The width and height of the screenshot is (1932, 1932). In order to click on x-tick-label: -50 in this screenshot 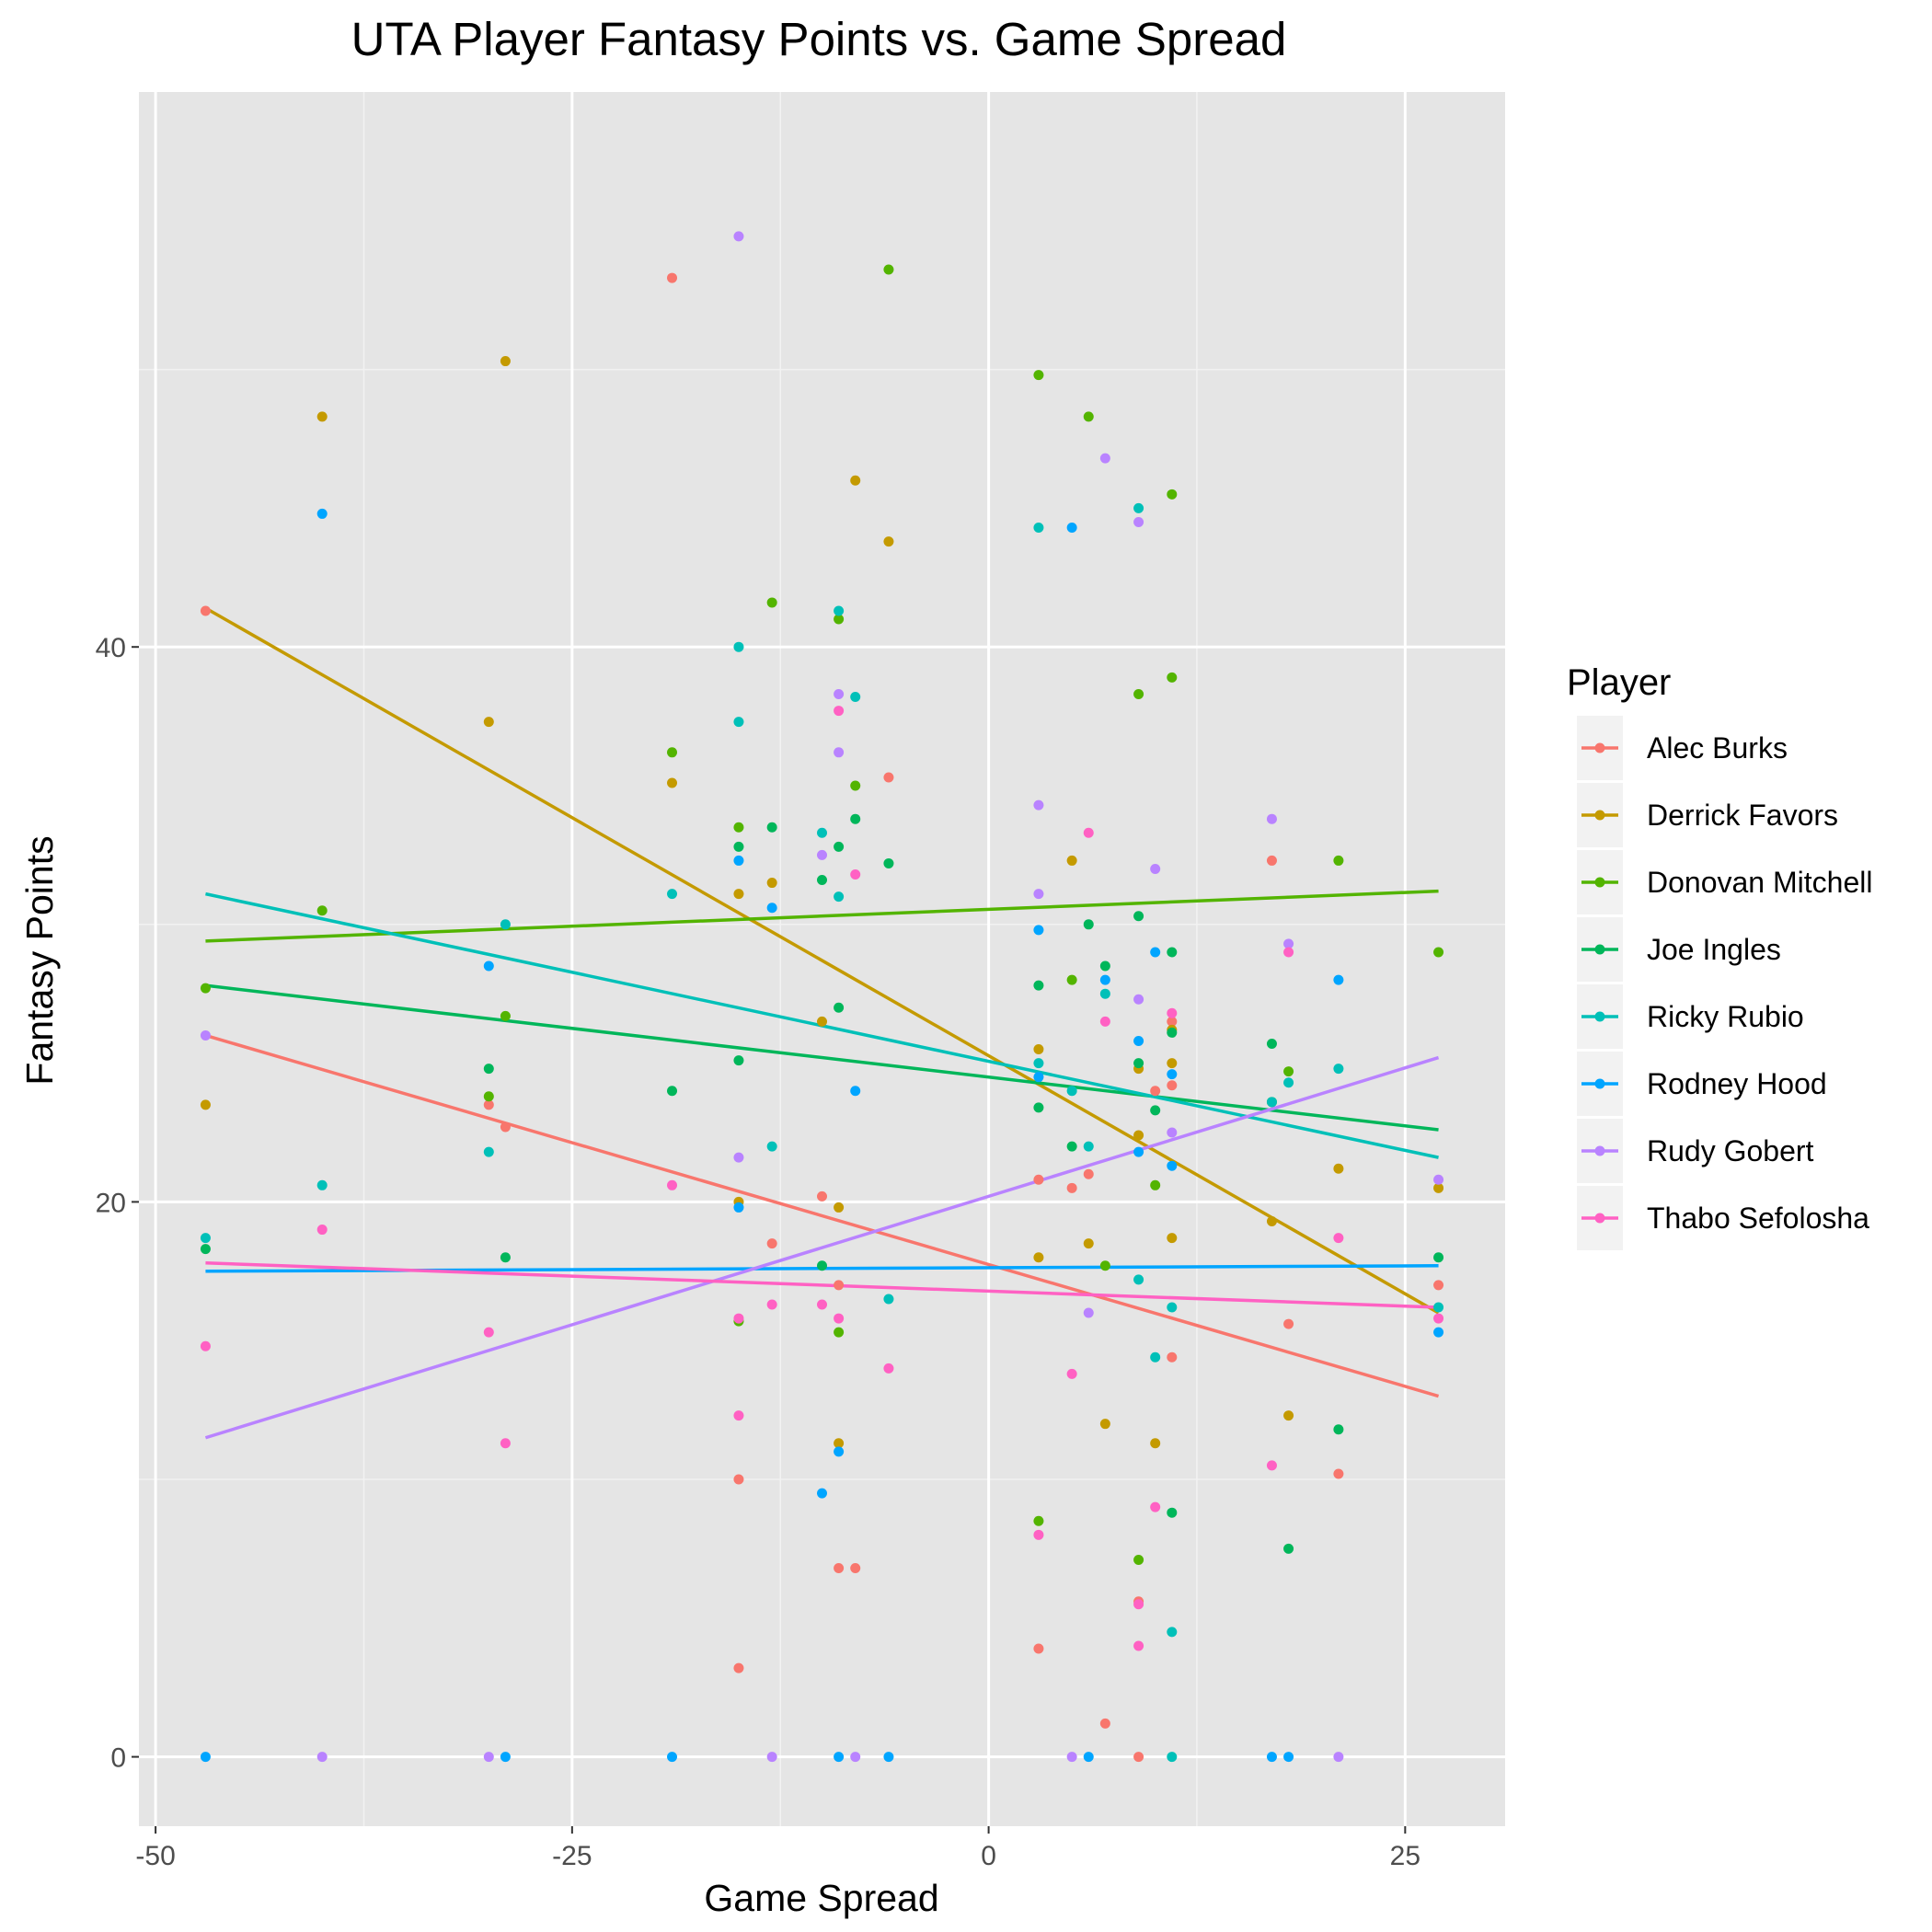, I will do `click(155, 1856)`.